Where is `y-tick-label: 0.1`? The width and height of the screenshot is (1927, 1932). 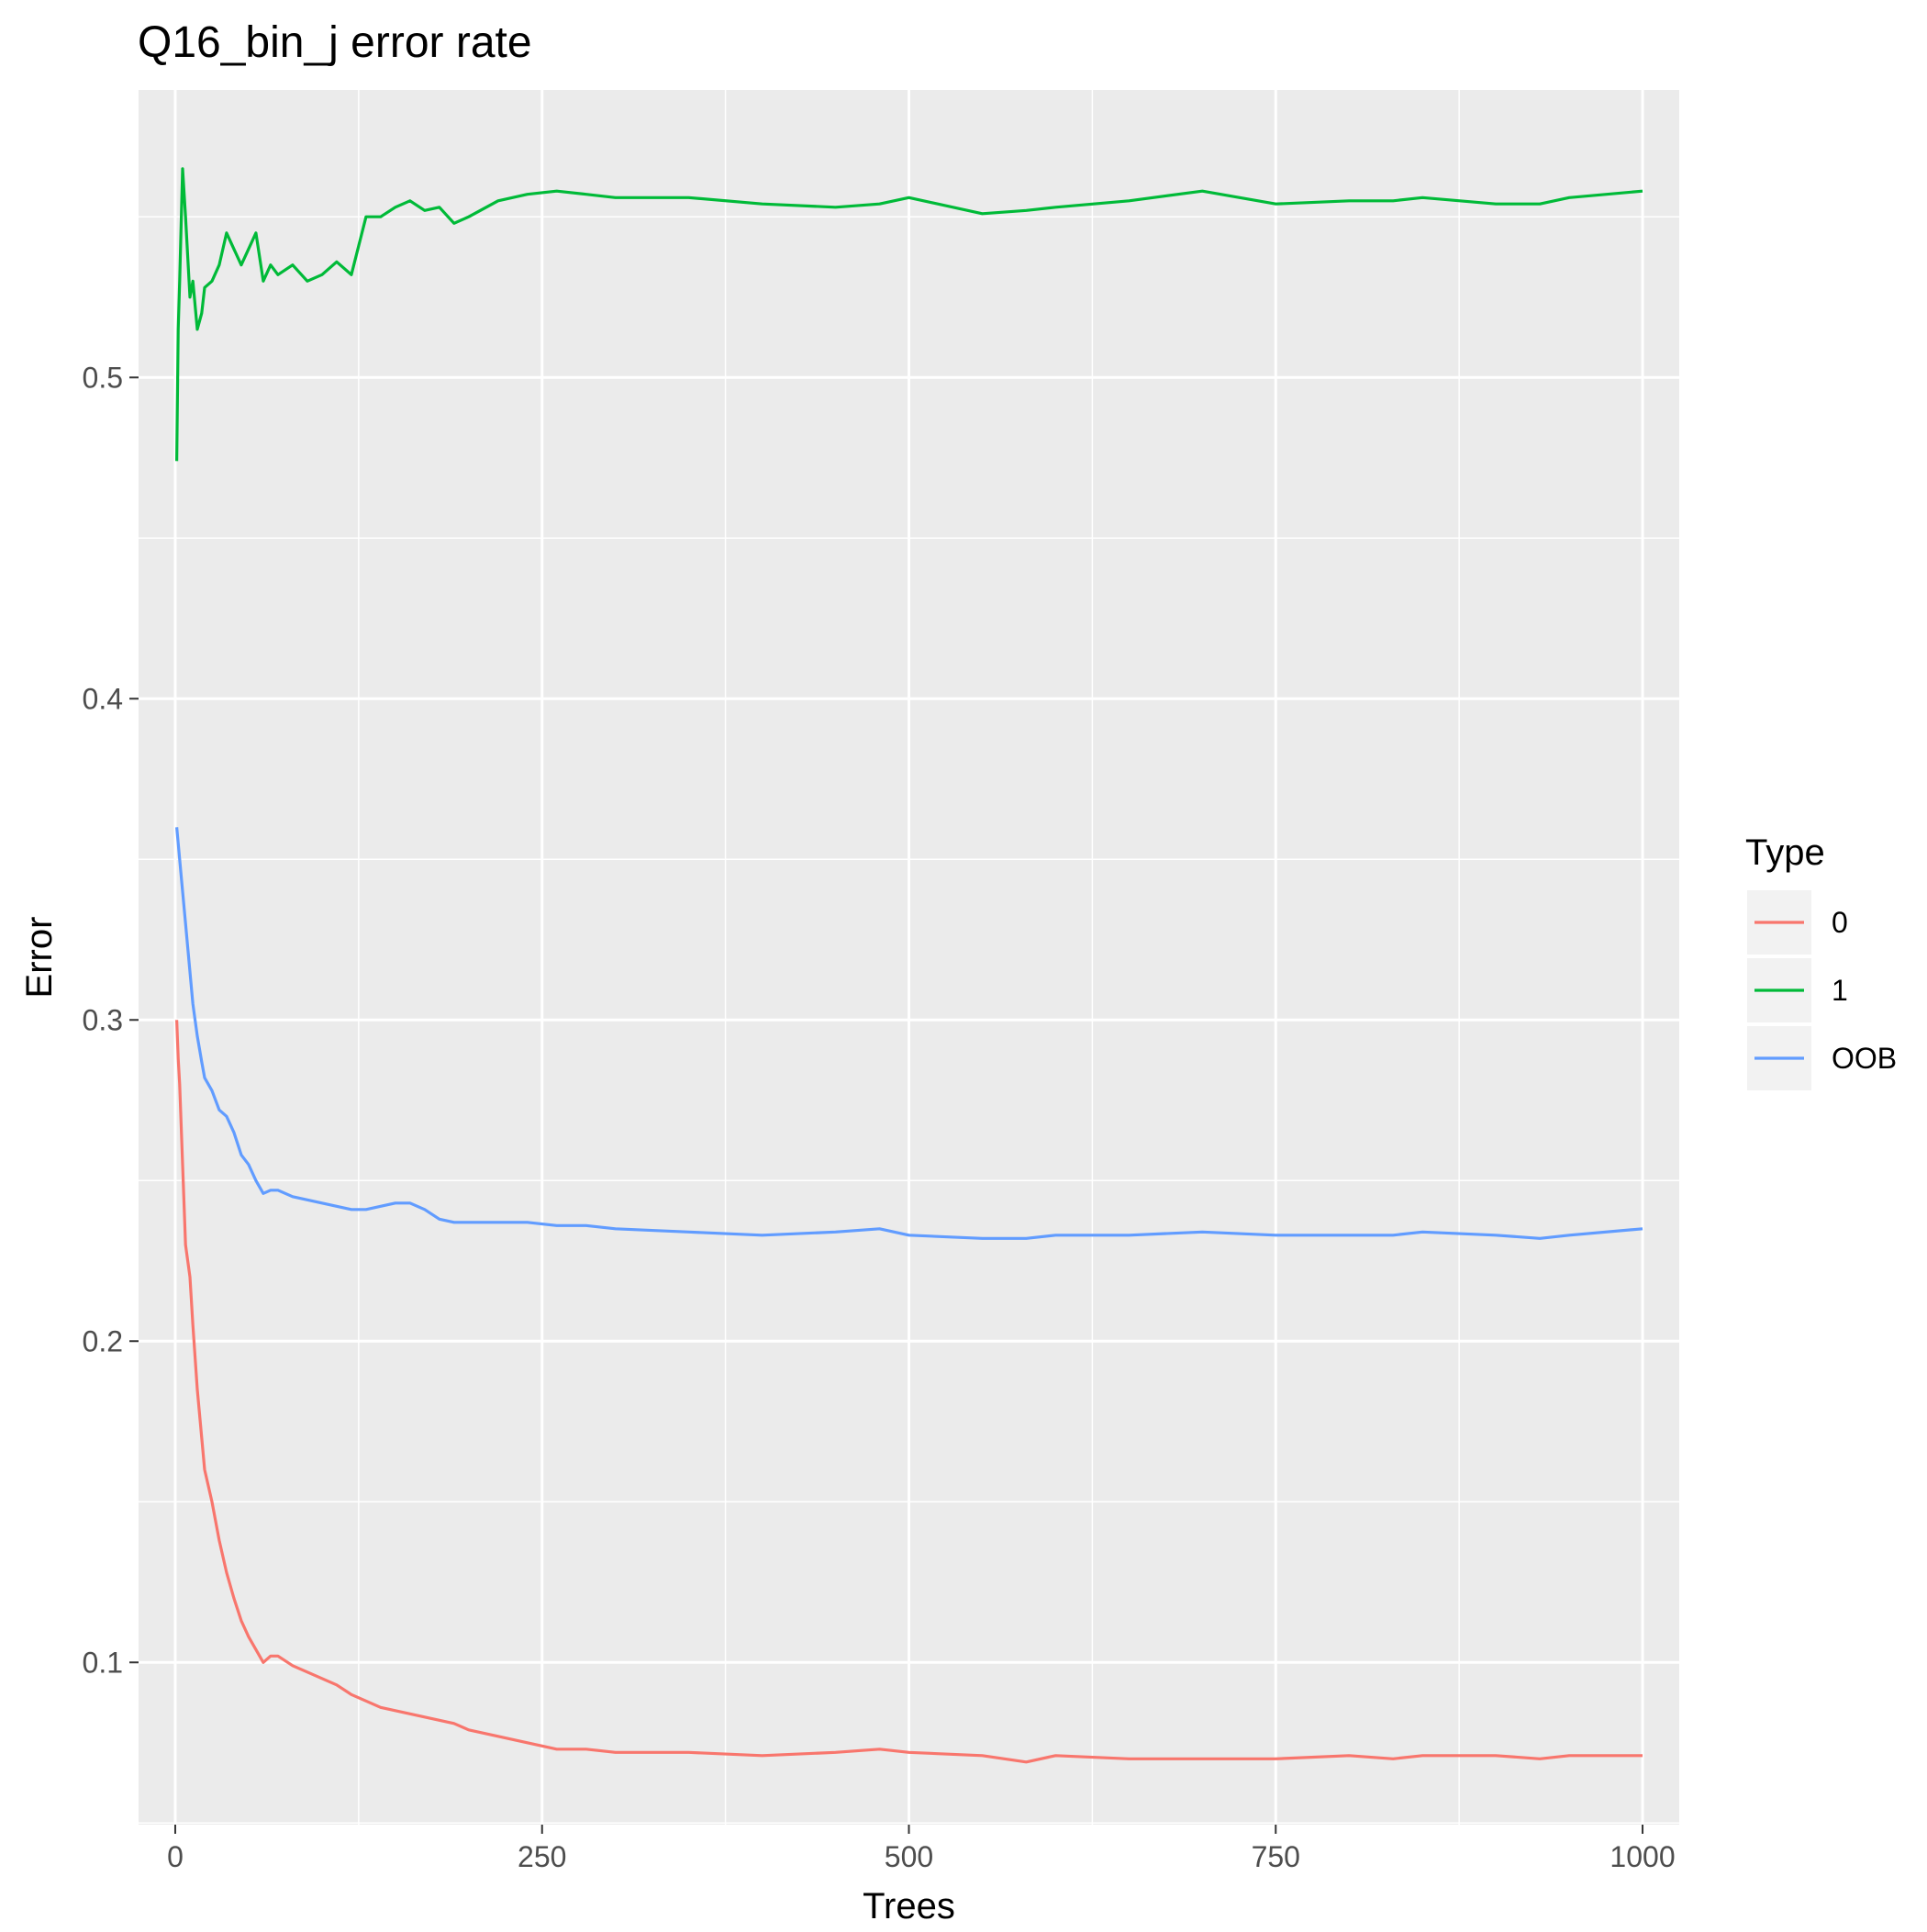 y-tick-label: 0.1 is located at coordinates (103, 1662).